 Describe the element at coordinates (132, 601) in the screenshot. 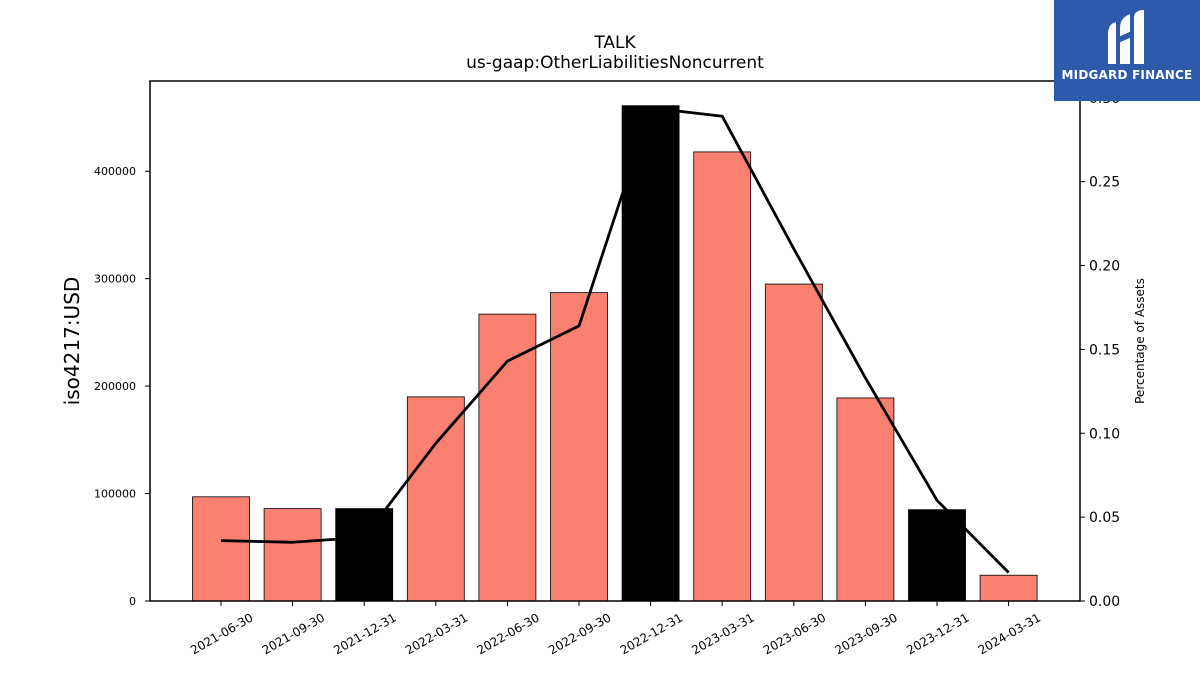

I see `y-tick-label: 0` at that location.